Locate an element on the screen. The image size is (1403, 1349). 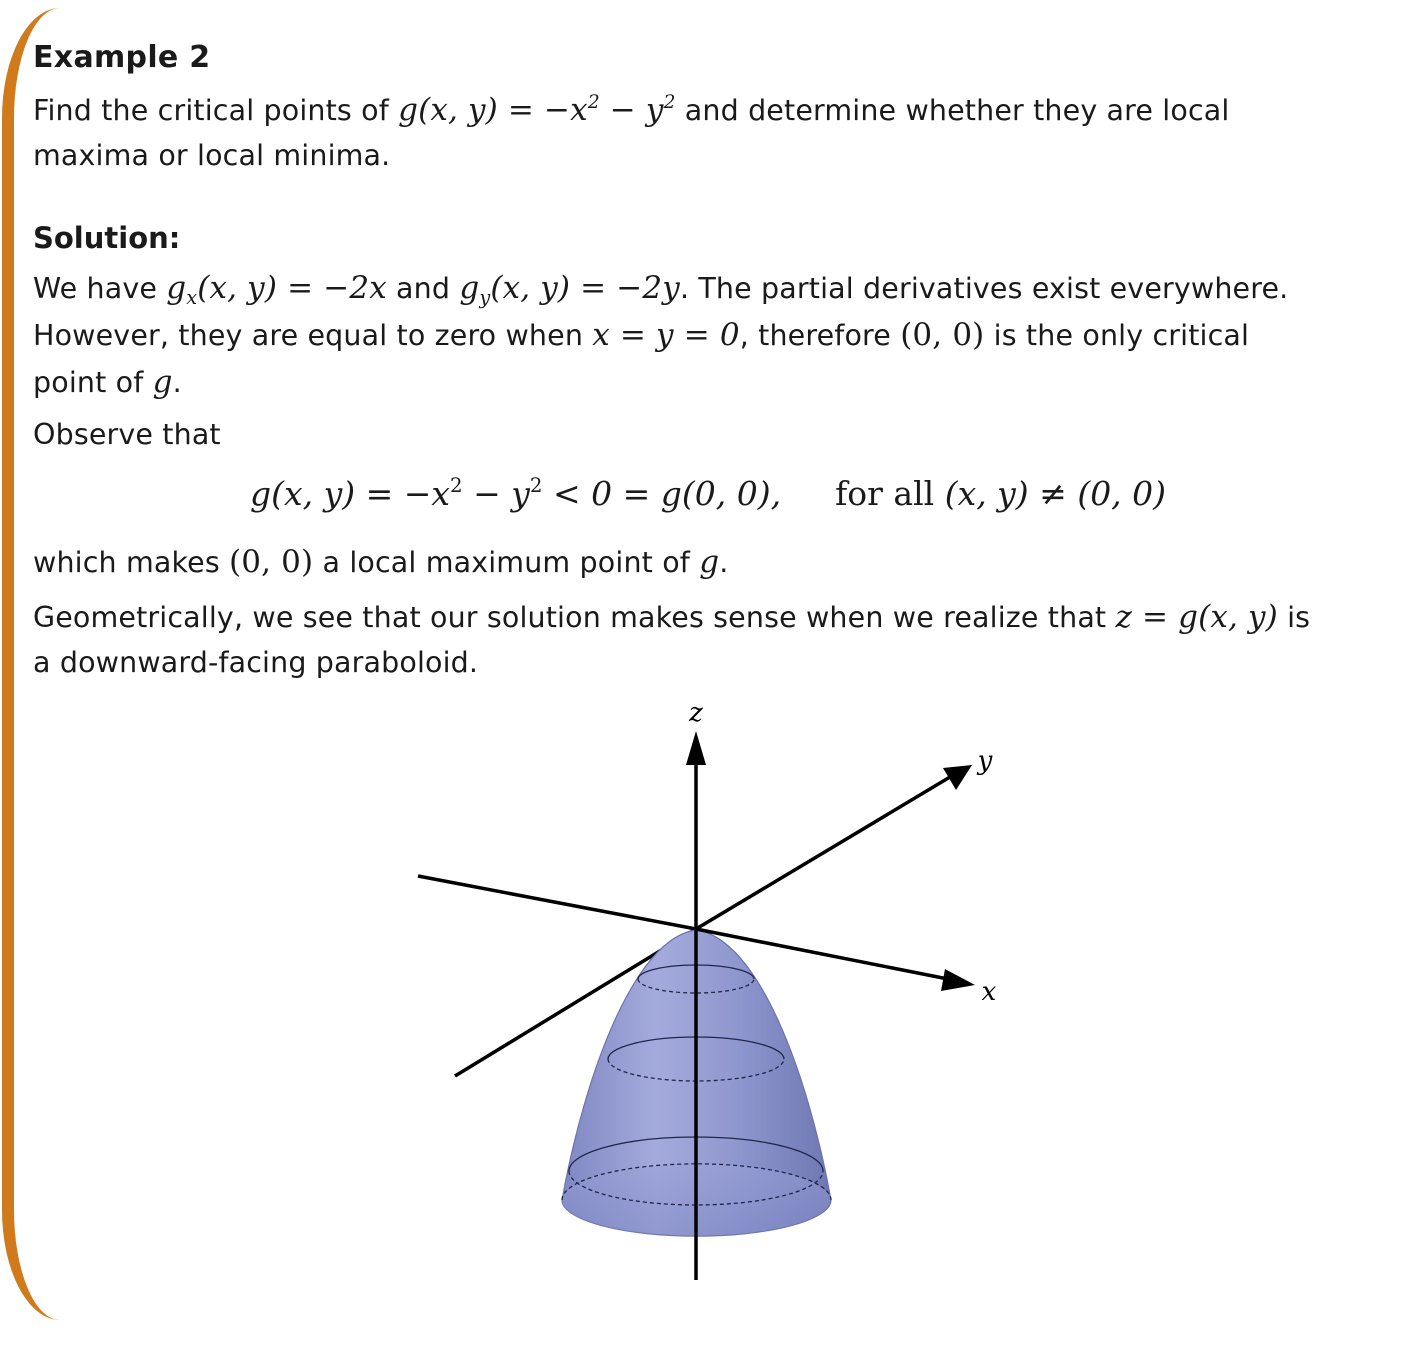
function-math-a: g(x, y) = −x is located at coordinates (493, 110).